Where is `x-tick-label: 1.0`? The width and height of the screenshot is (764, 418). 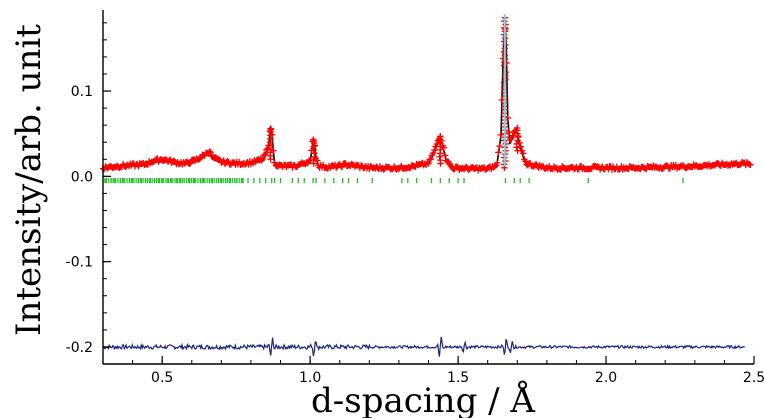
x-tick-label: 1.0 is located at coordinates (310, 378).